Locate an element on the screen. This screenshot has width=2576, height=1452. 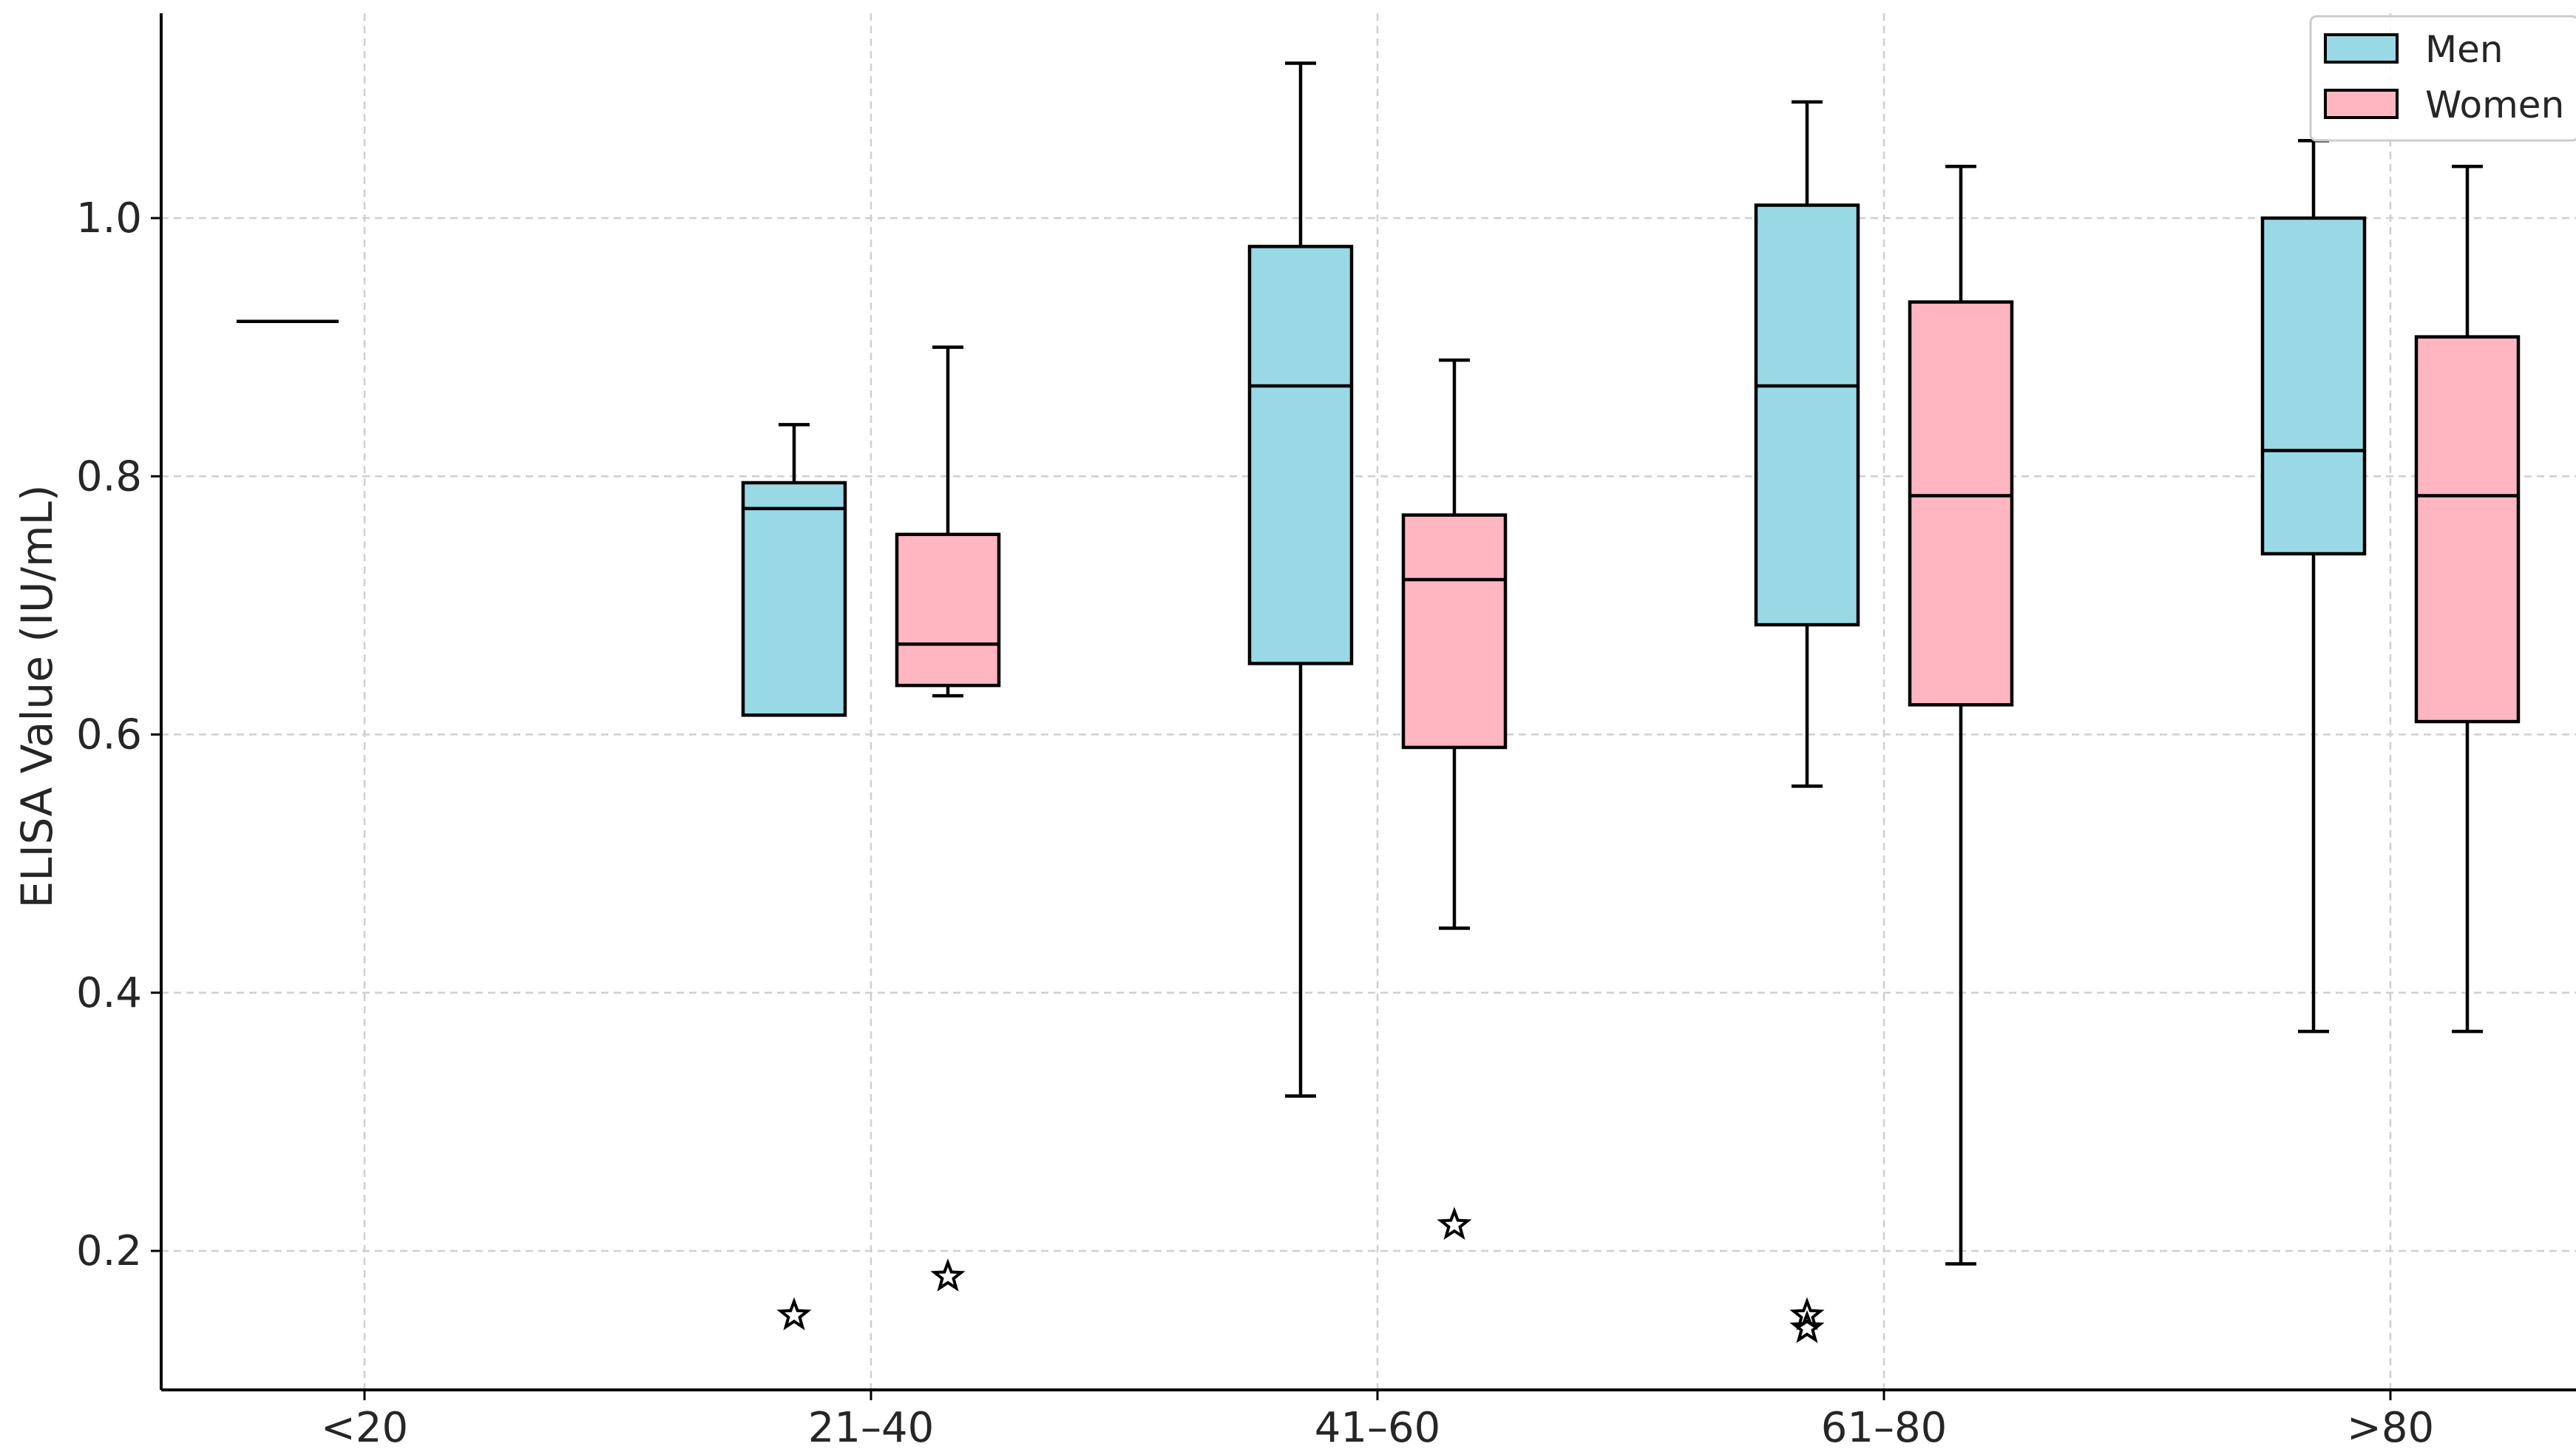
y-tick-label: 1.0 is located at coordinates (109, 218).